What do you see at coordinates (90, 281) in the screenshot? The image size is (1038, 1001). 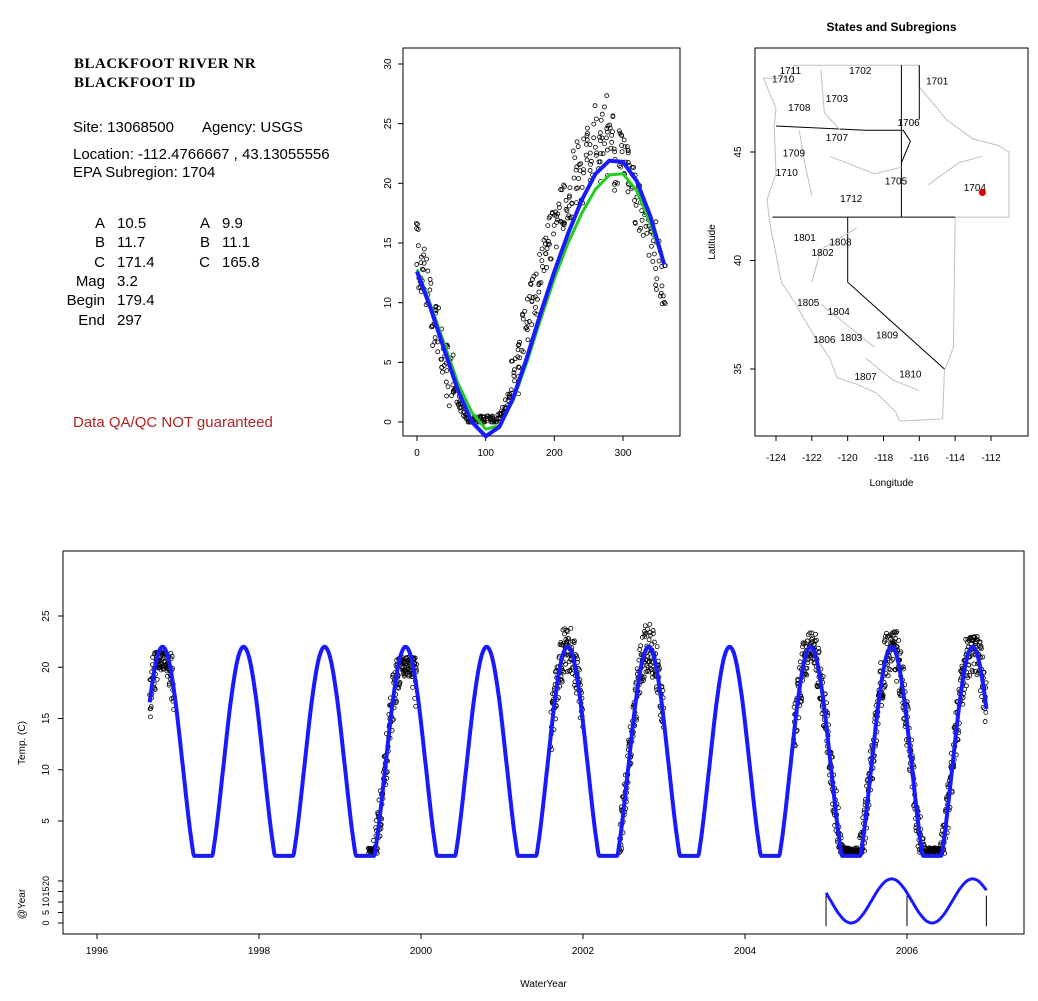 I see `coef-left-name: Mag` at bounding box center [90, 281].